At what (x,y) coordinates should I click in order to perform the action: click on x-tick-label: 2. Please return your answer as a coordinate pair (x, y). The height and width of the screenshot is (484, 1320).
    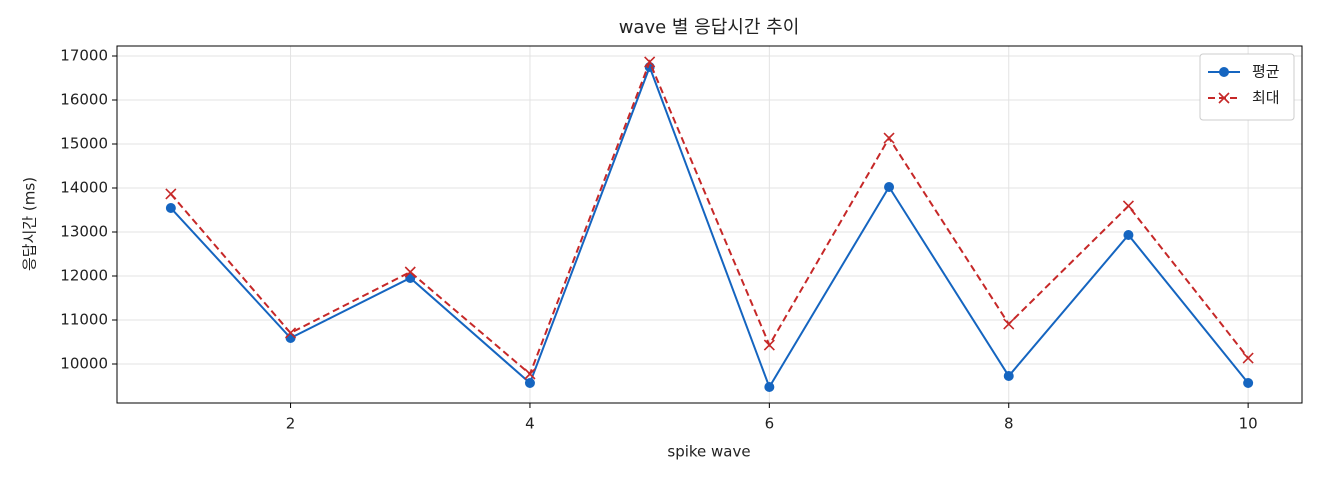
    Looking at the image, I should click on (291, 424).